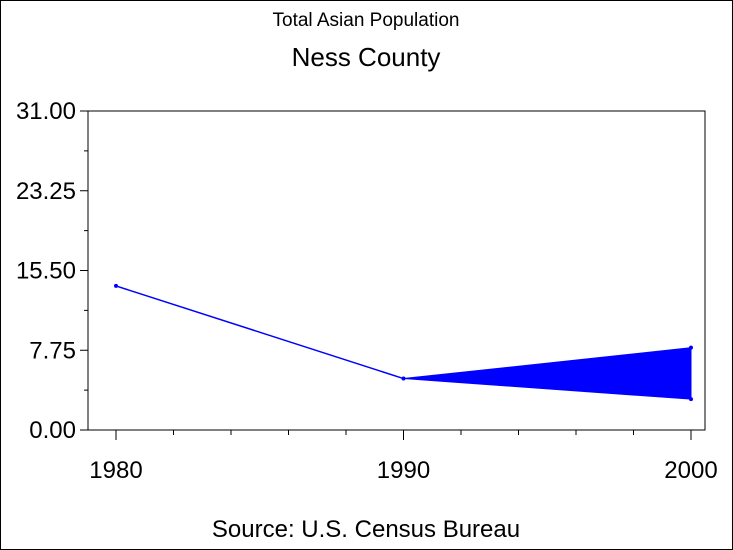  I want to click on y-tick-label: 7.75, so click(52, 350).